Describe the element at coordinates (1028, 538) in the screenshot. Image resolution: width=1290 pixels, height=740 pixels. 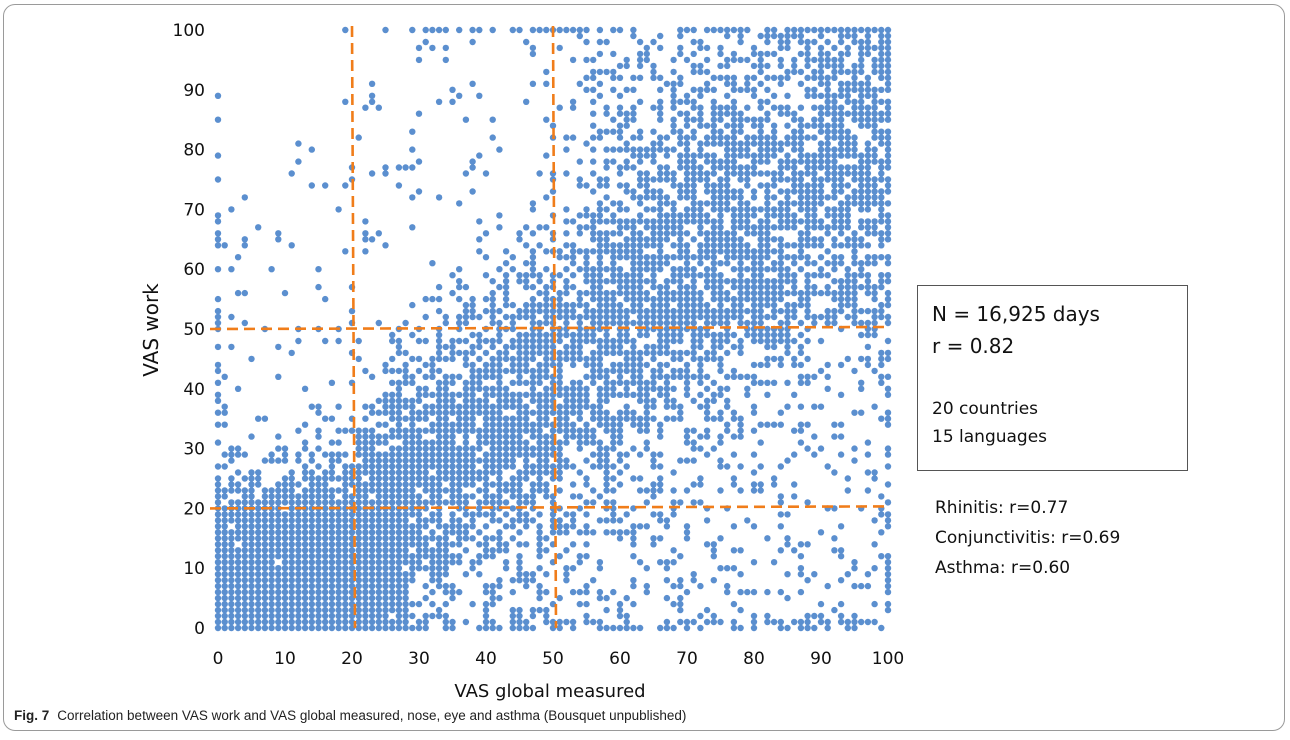
I see `conjunctivitis-r: Conjunctivitis: r=0.69` at that location.